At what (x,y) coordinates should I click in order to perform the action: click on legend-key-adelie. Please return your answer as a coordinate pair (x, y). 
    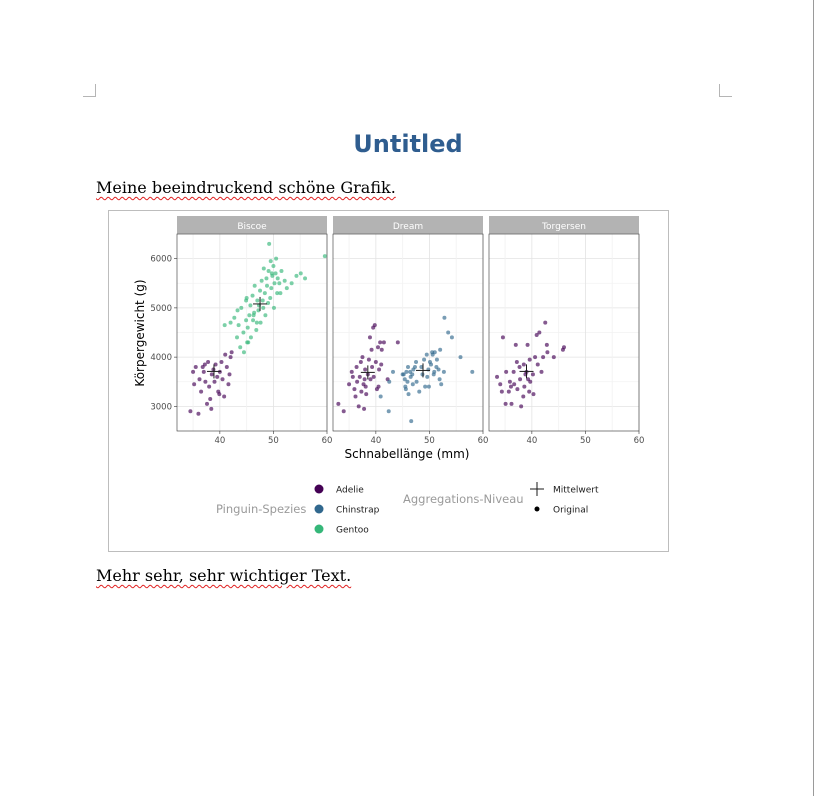
    Looking at the image, I should click on (319, 489).